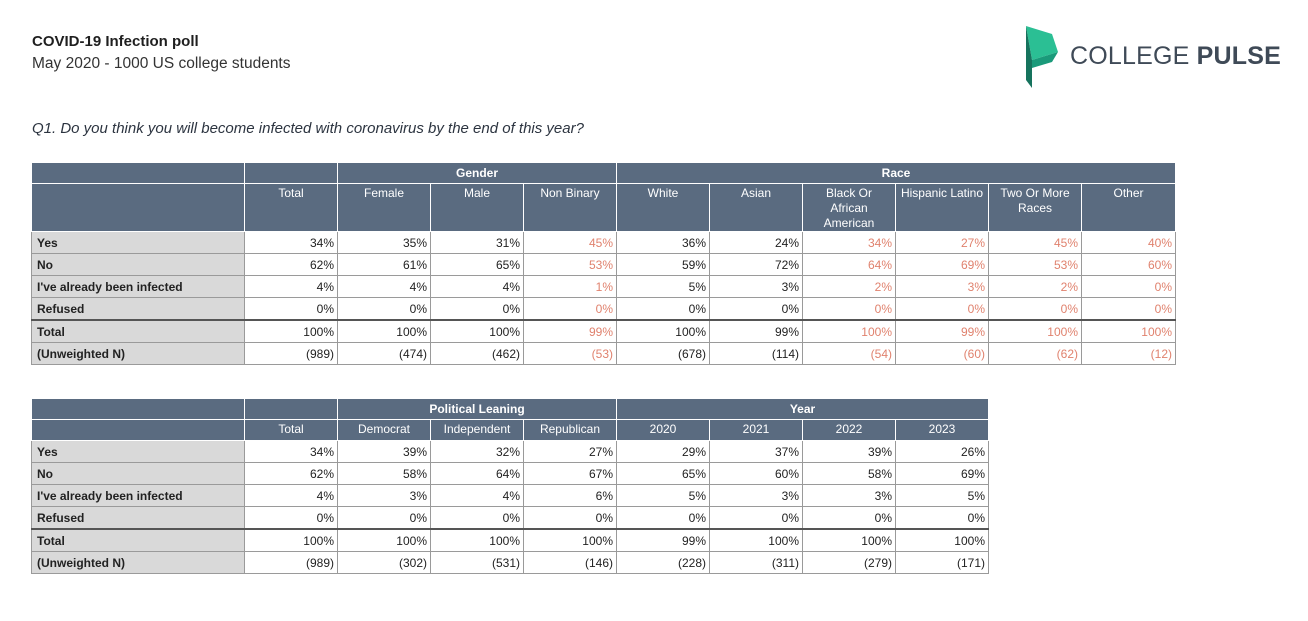 This screenshot has width=1308, height=621. Describe the element at coordinates (477, 173) in the screenshot. I see `group-header-gender: Gender` at that location.